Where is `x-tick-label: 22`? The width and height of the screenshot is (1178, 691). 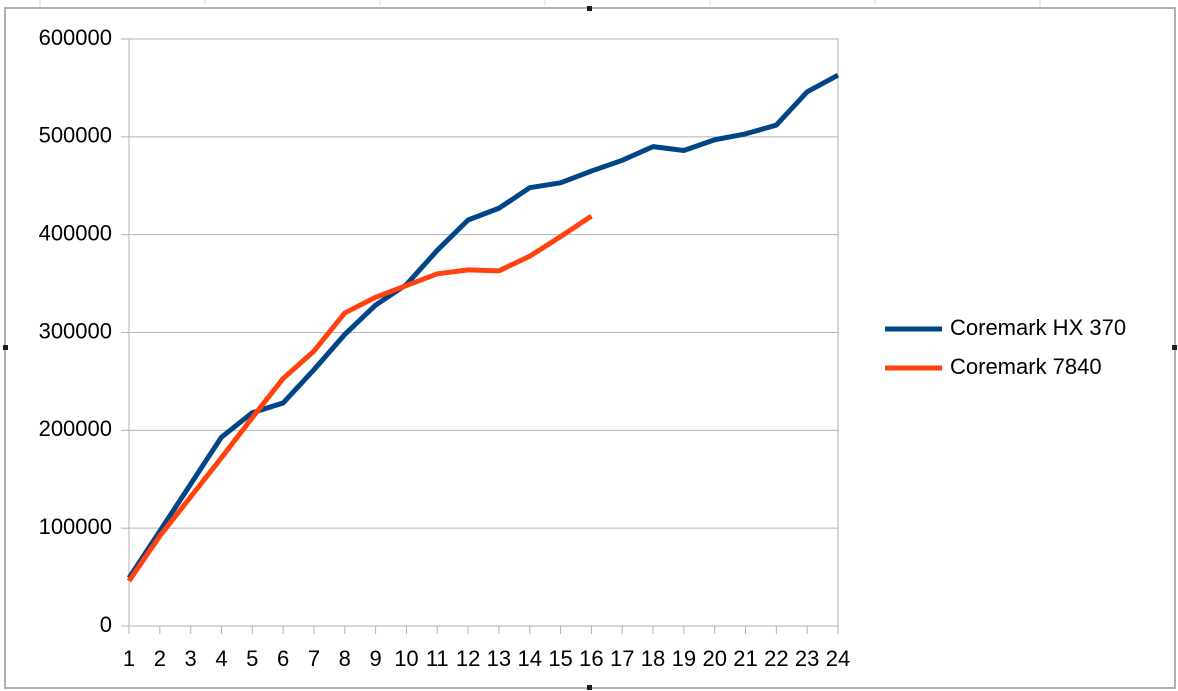
x-tick-label: 22 is located at coordinates (776, 658).